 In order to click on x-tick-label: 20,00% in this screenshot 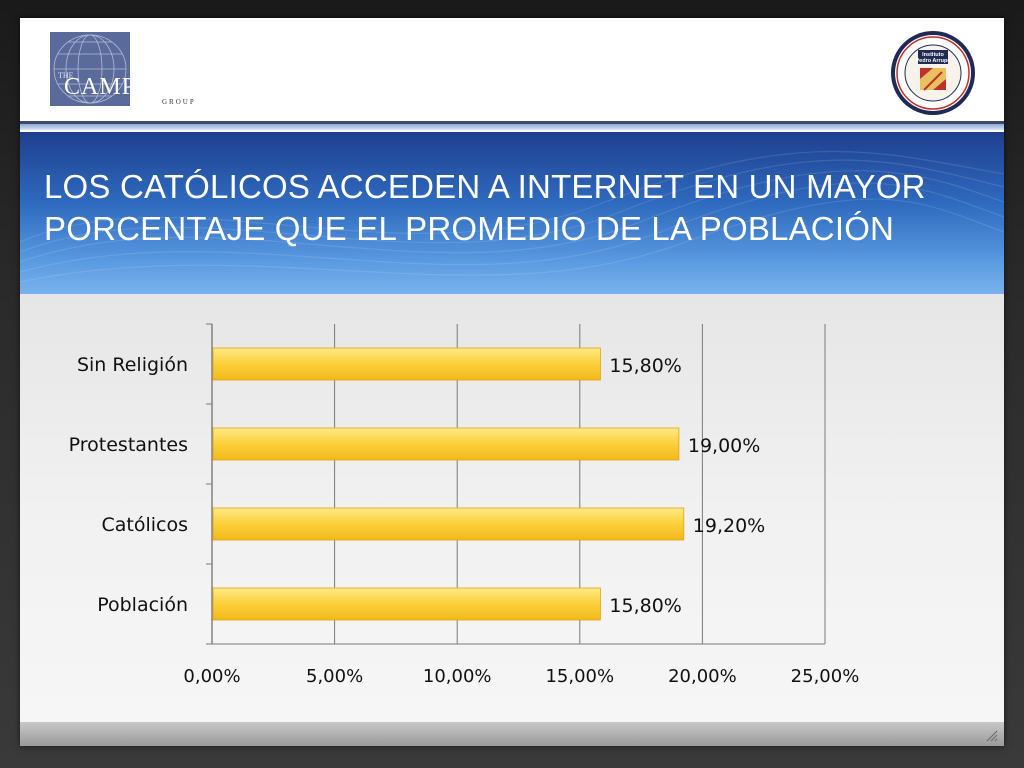, I will do `click(702, 676)`.